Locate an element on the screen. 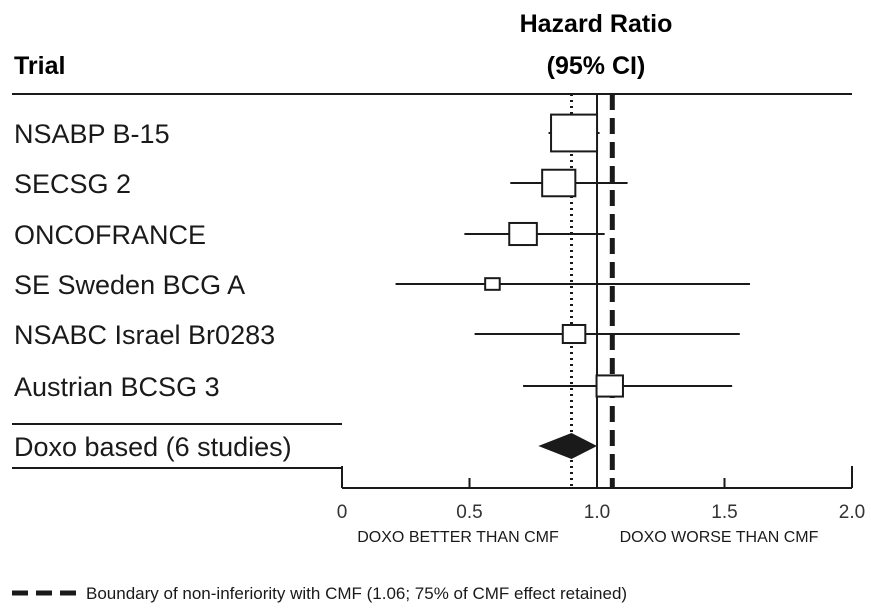 This screenshot has height=616, width=871. x-tick-label: 0.5 is located at coordinates (469, 512).